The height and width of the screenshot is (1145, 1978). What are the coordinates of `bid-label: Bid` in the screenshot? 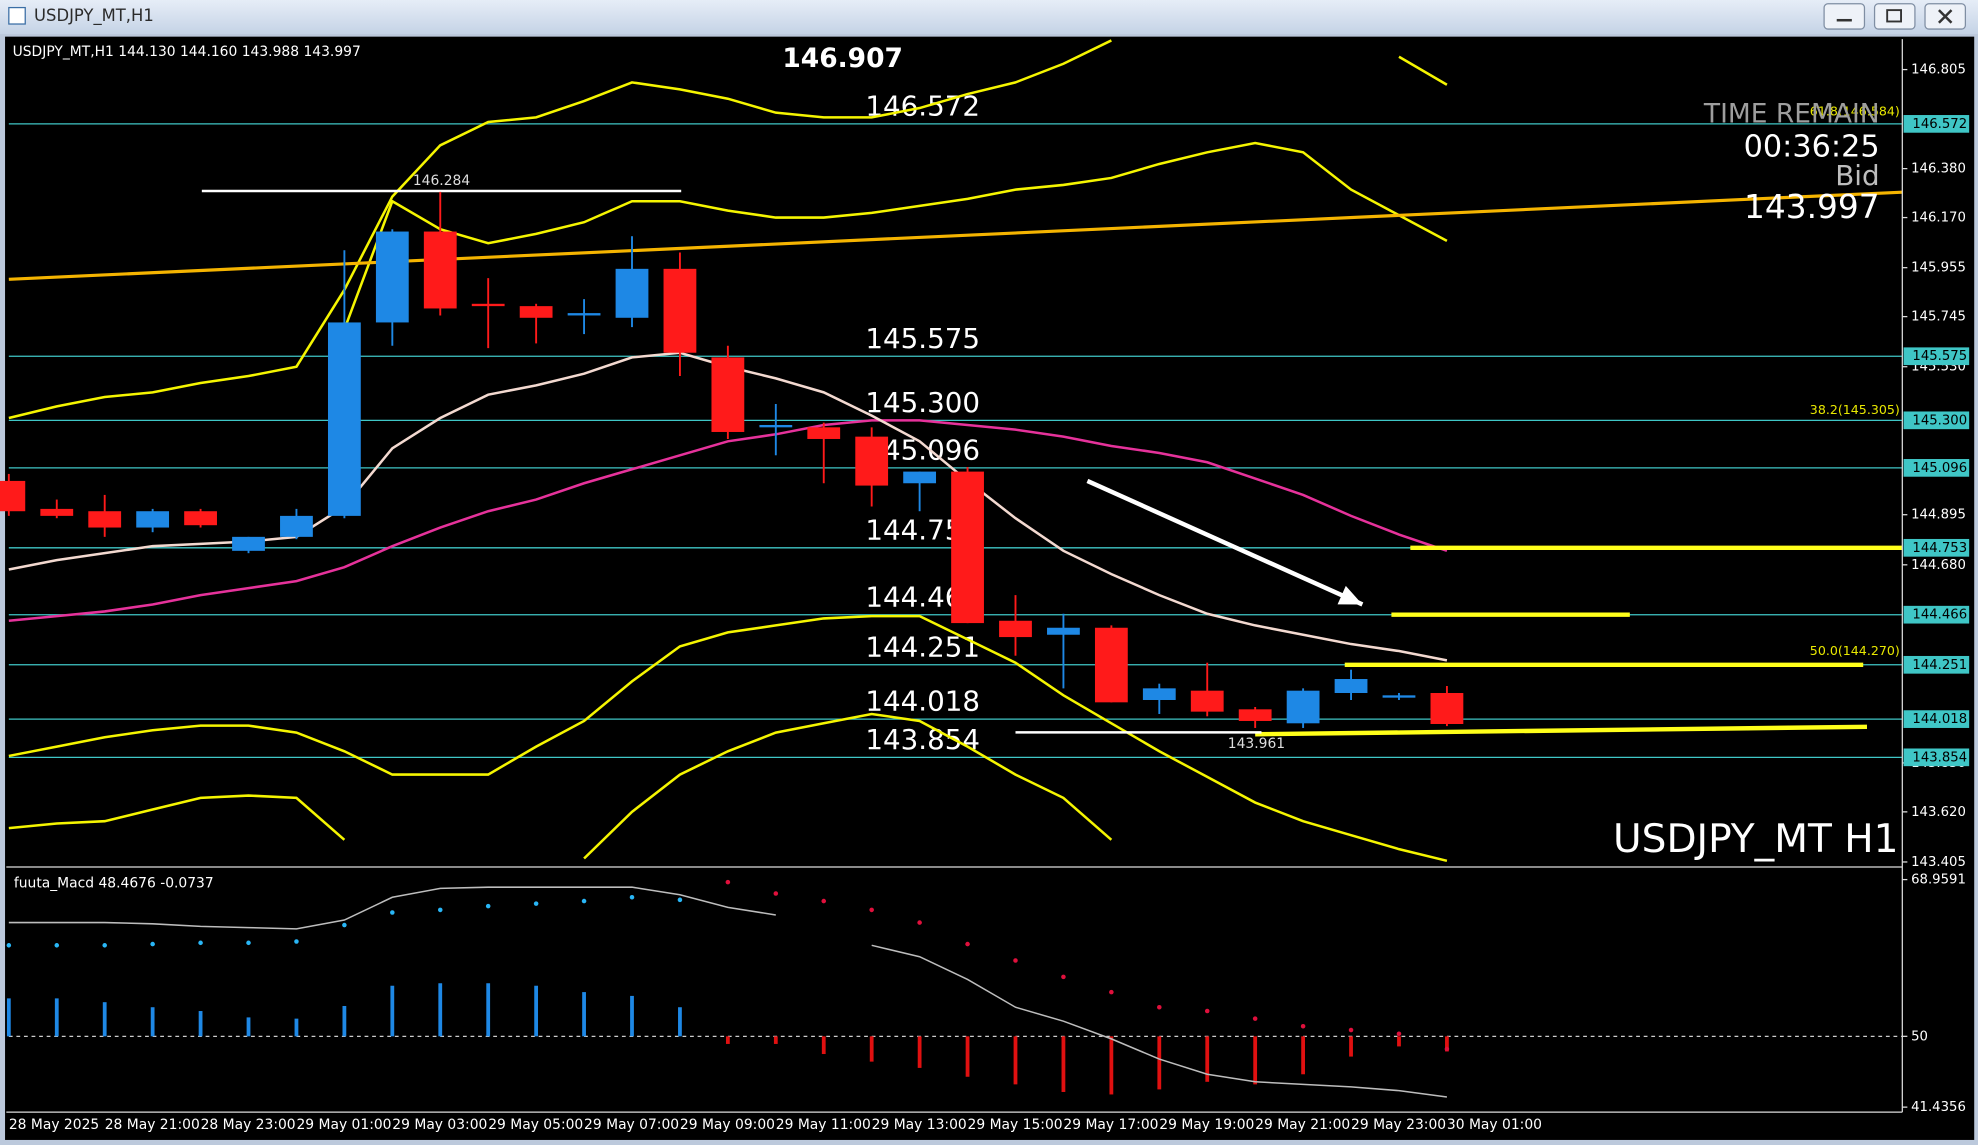 It's located at (1857, 175).